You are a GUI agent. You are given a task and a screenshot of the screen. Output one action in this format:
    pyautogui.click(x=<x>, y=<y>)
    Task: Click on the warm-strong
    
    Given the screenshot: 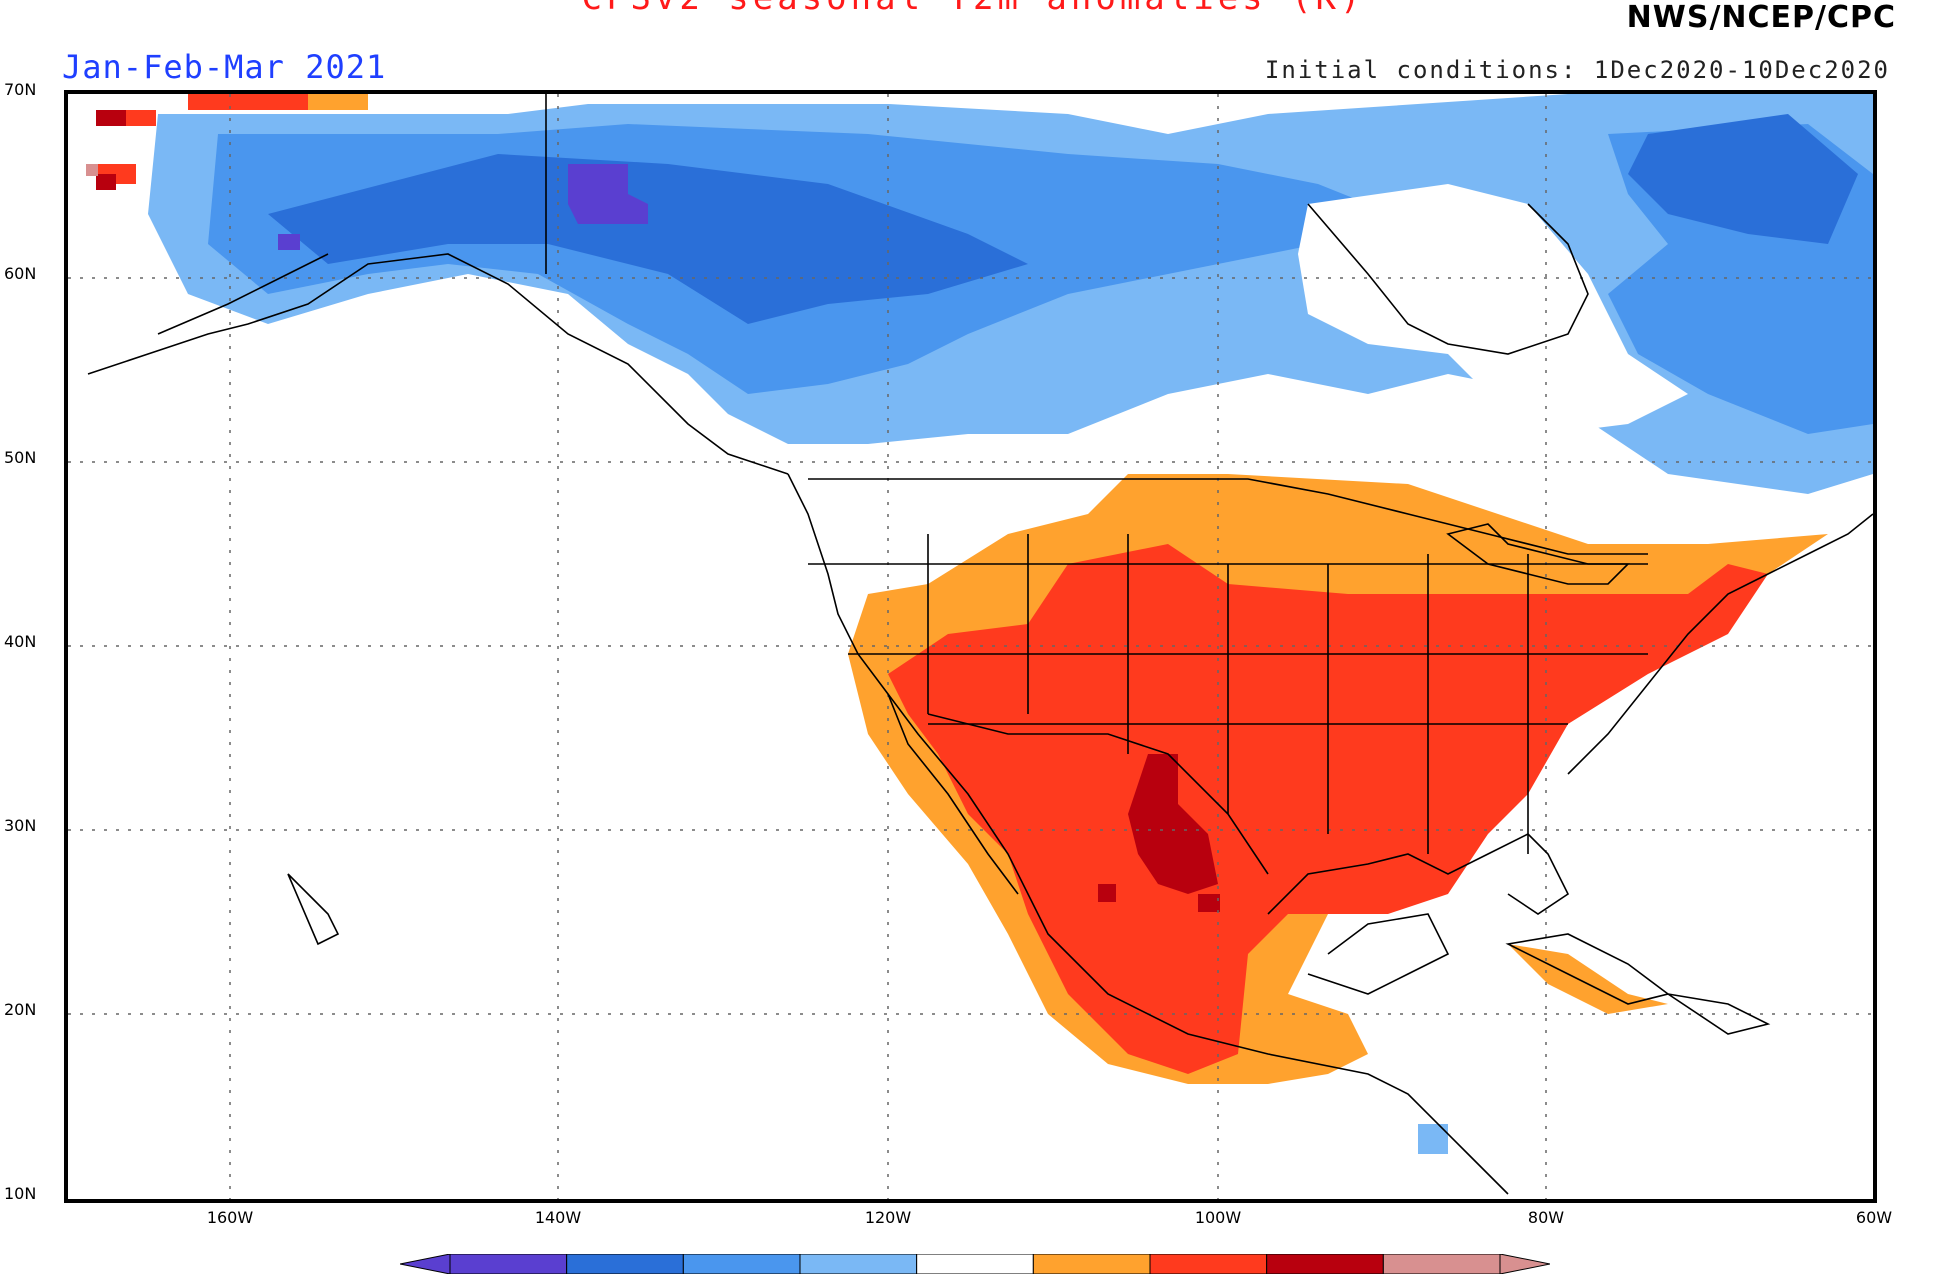 What is the action you would take?
    pyautogui.click(x=1173, y=824)
    